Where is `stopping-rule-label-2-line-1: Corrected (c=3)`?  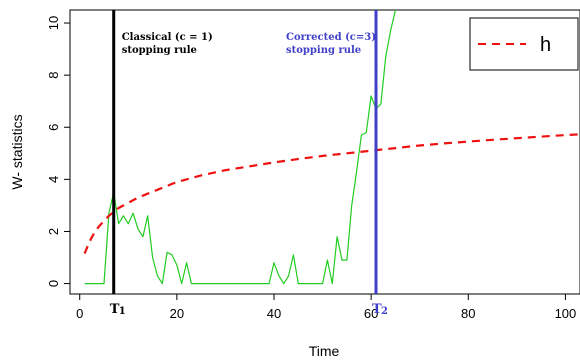 stopping-rule-label-2-line-1: Corrected (c=3) is located at coordinates (331, 37).